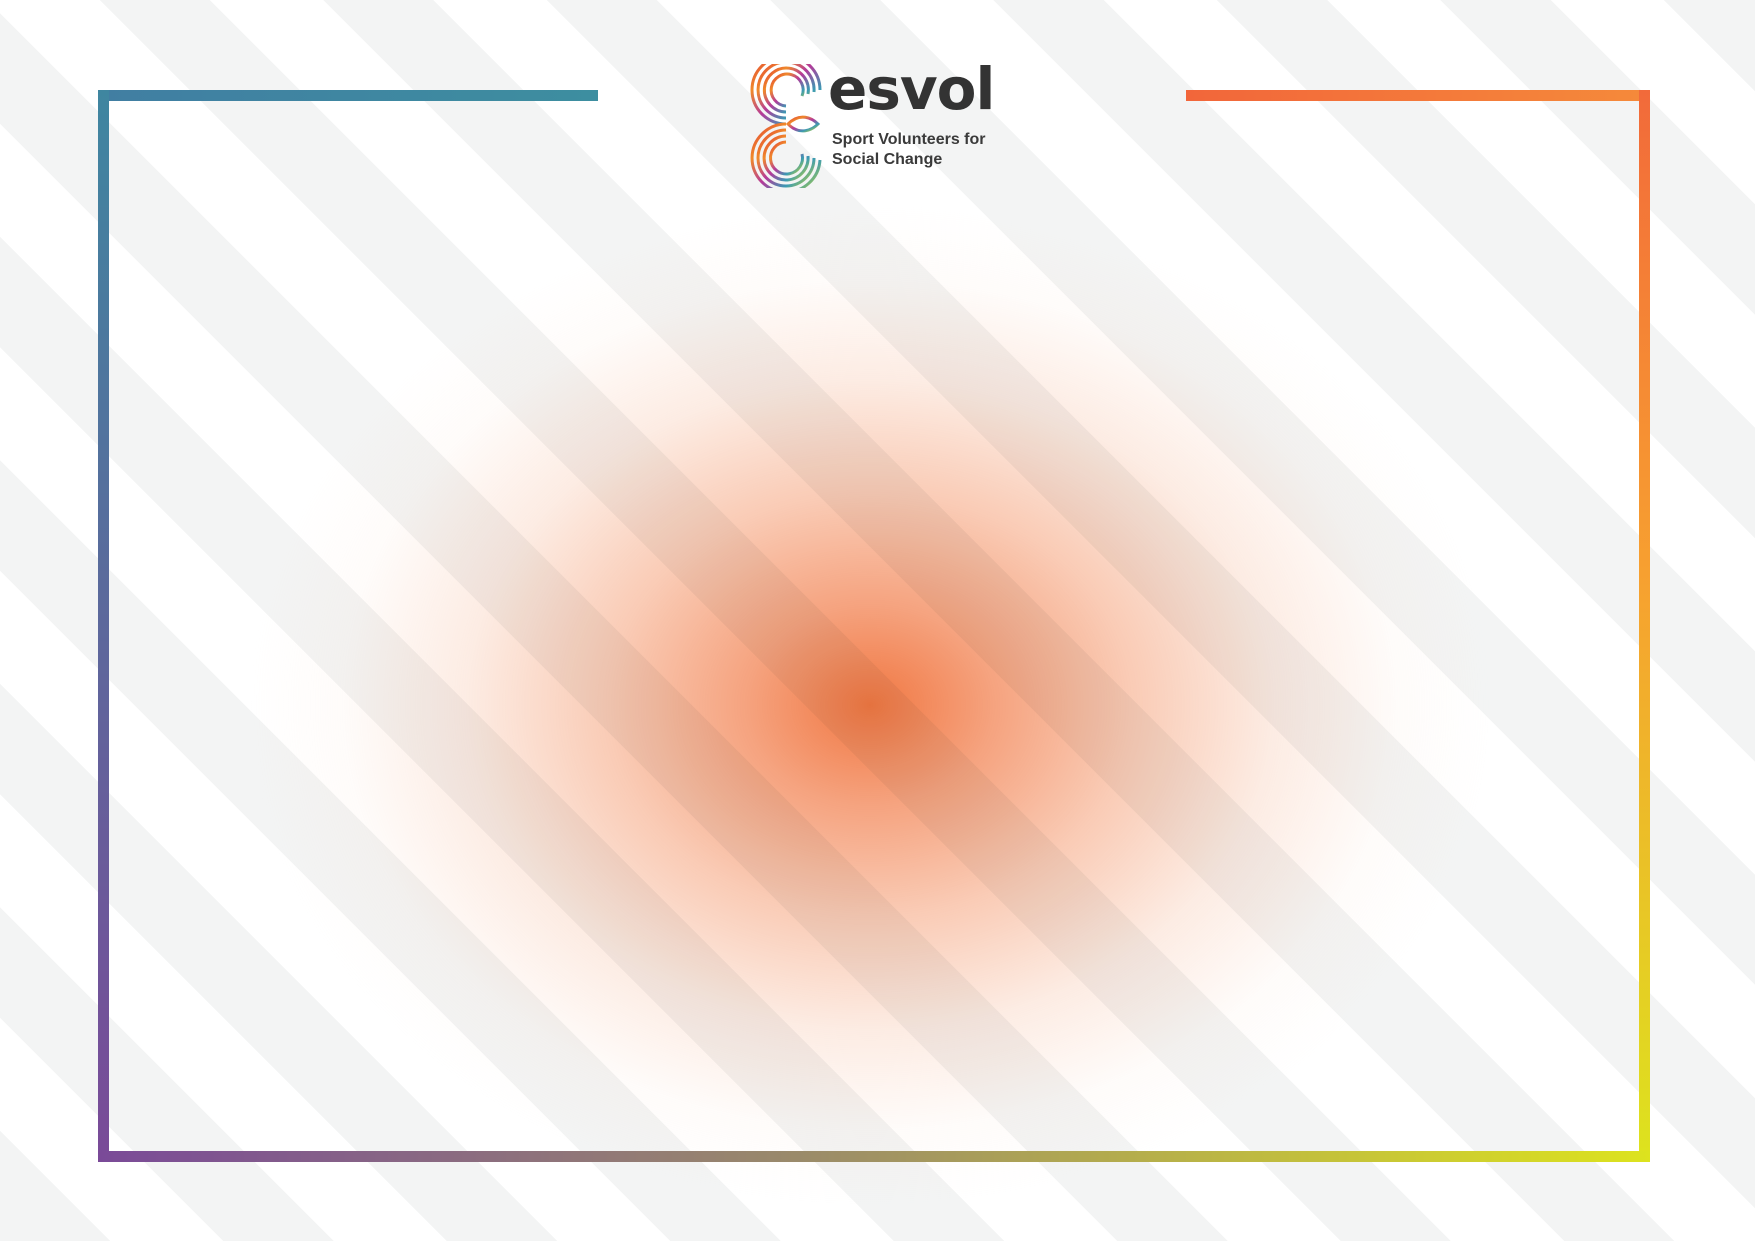  What do you see at coordinates (911, 89) in the screenshot?
I see `esvol-wordmark: esvol` at bounding box center [911, 89].